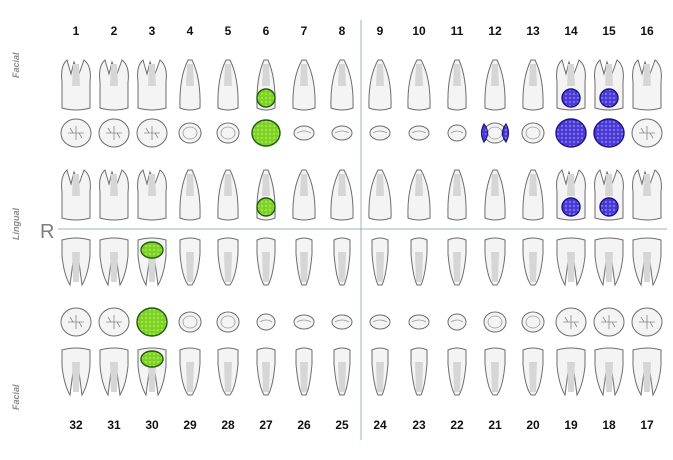  I want to click on tooth-number-32: 32, so click(76, 425).